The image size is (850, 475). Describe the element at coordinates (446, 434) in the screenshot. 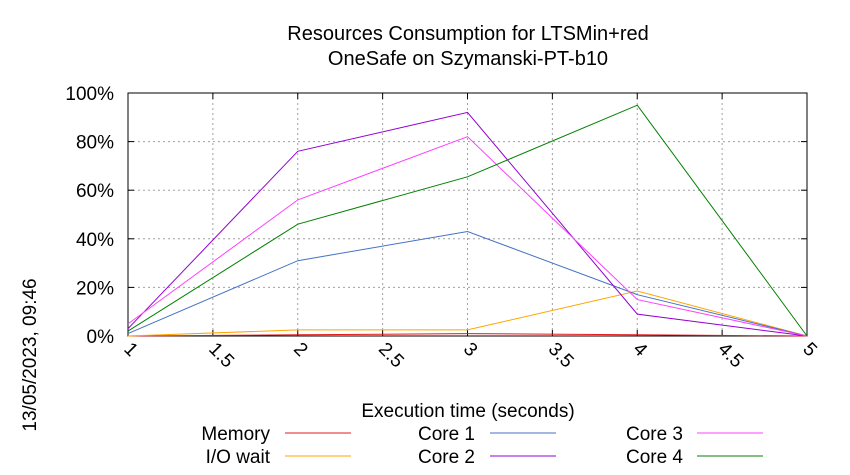

I see `legend-label-core-1: Core 1` at that location.